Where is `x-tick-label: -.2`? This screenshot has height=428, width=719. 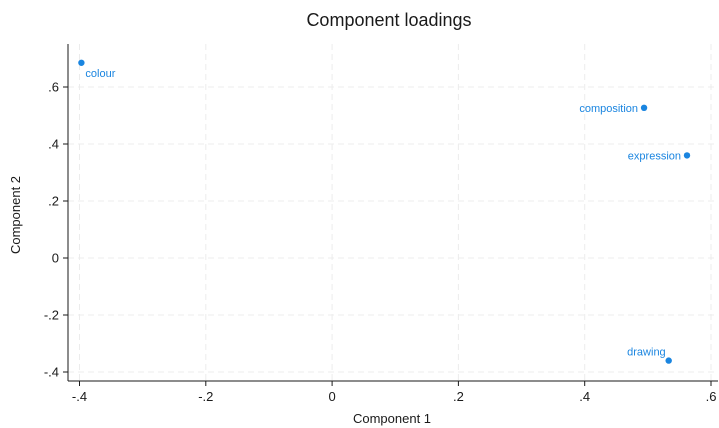 x-tick-label: -.2 is located at coordinates (205, 396).